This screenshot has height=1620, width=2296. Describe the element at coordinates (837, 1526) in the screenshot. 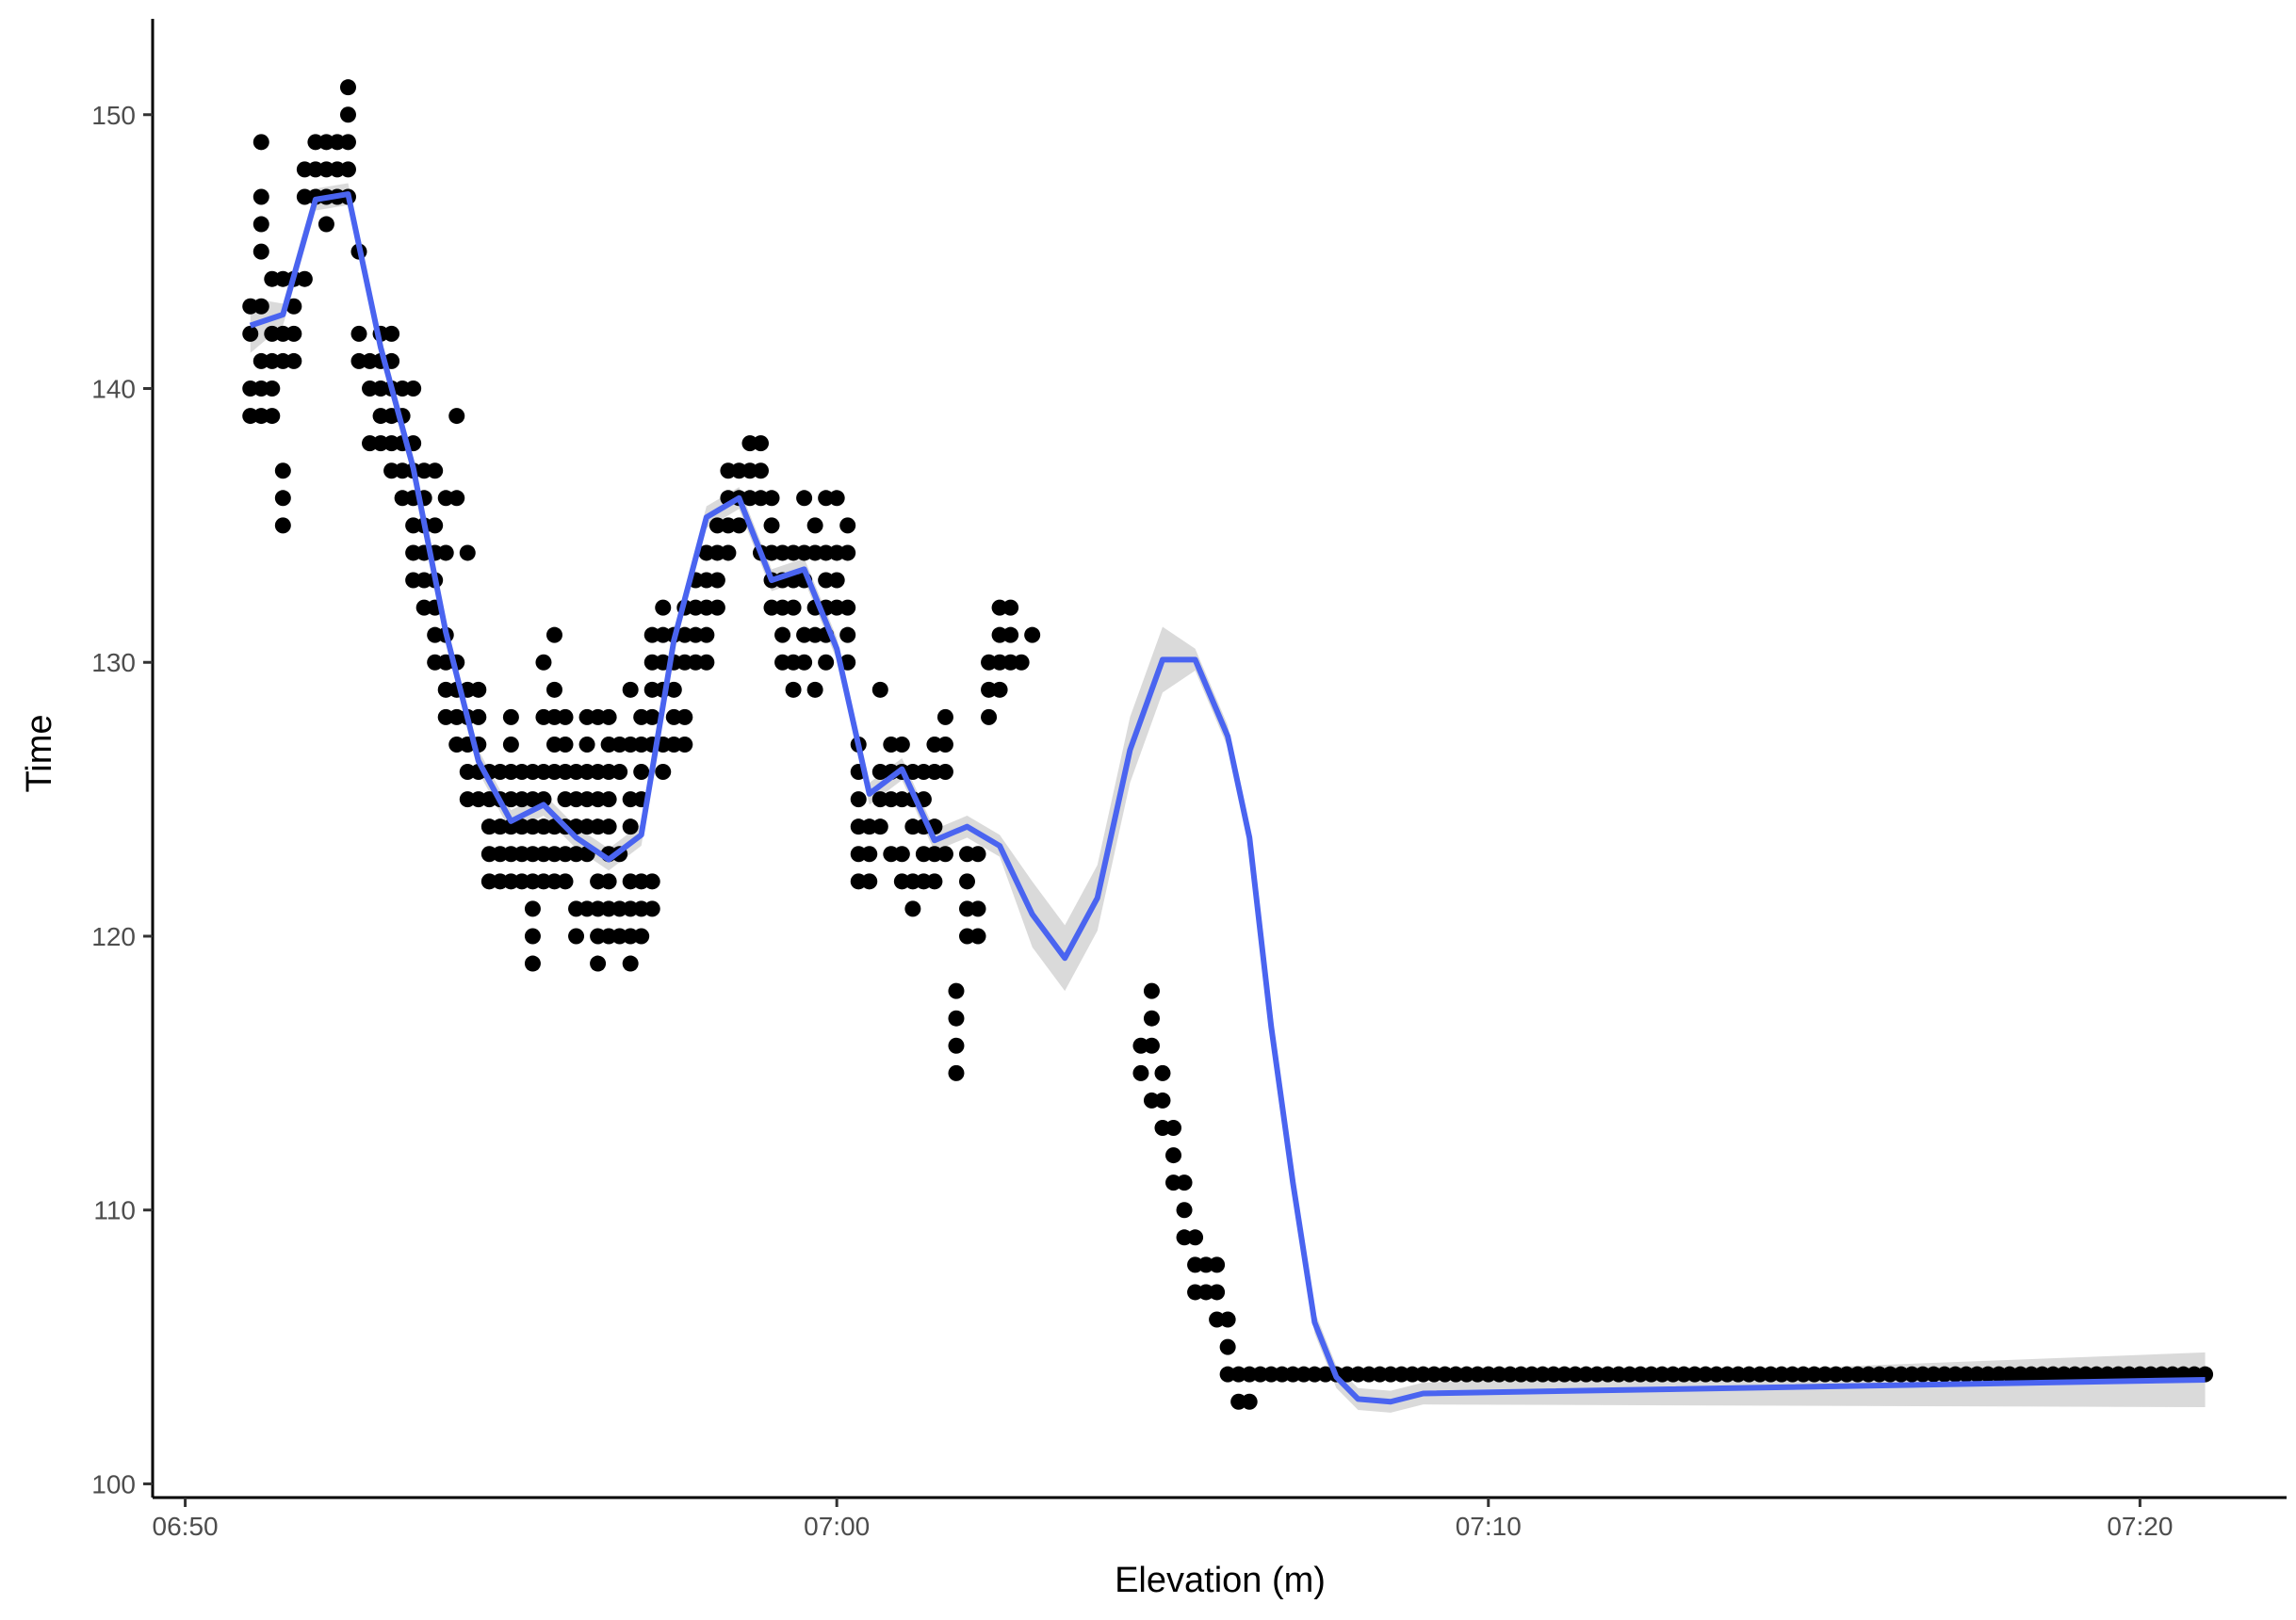

I see `x-tick-label: 07:00` at that location.